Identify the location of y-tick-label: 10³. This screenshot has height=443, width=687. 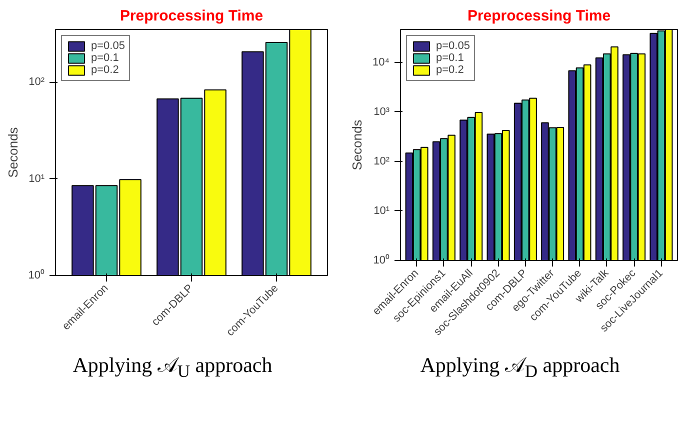
(382, 112).